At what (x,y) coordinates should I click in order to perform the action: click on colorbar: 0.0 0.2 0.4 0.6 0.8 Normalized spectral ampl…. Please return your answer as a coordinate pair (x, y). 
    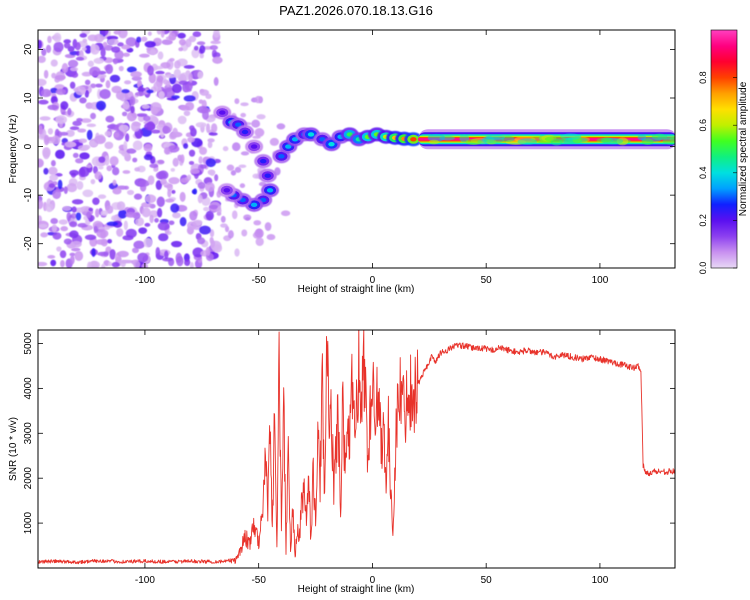
    Looking at the image, I should click on (723, 151).